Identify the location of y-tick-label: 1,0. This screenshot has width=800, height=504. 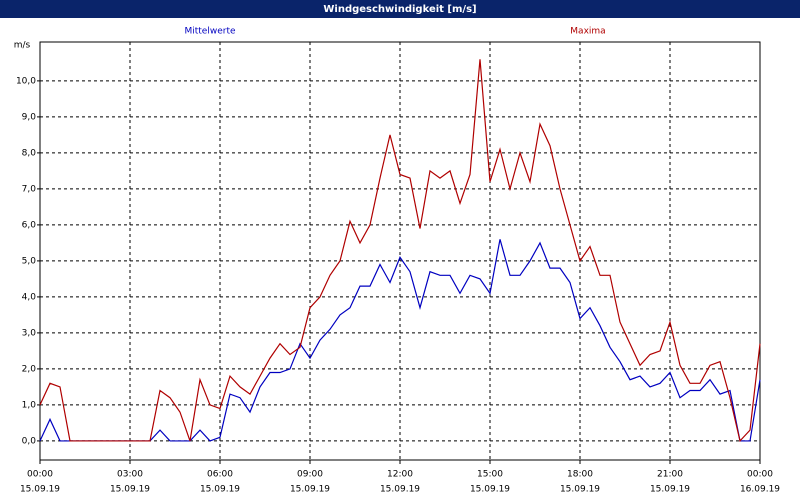
(29, 405).